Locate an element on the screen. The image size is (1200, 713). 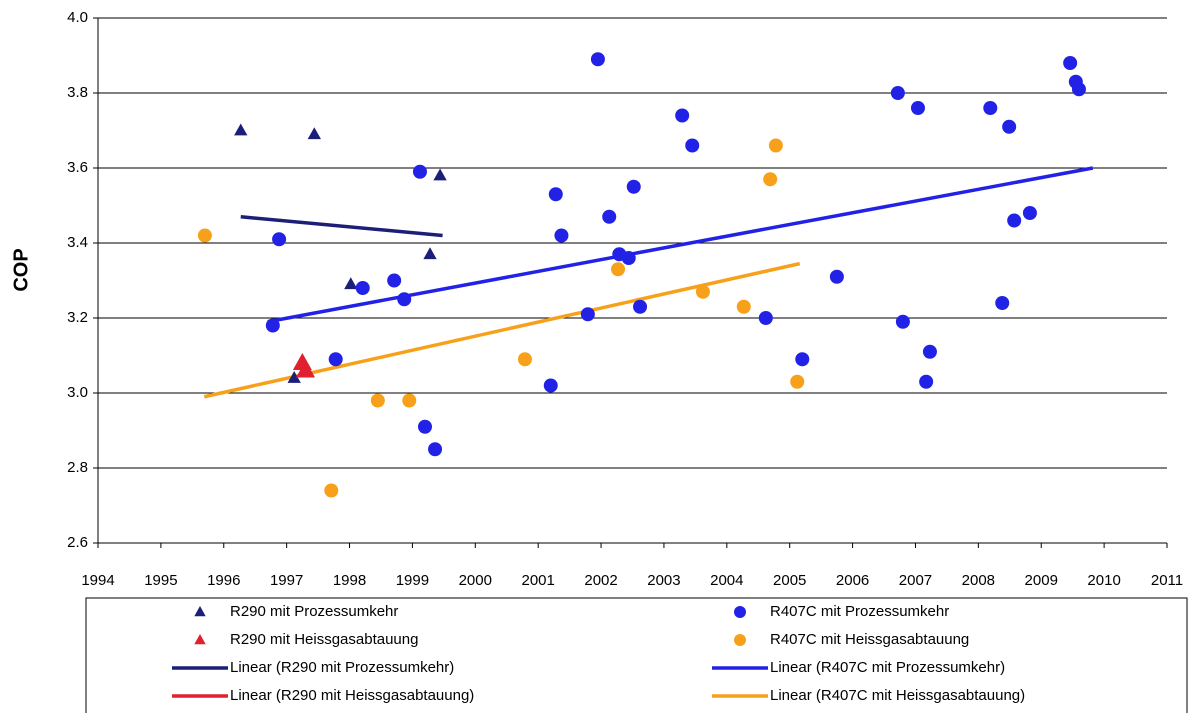
legend-label: R290 mit Prozessumkehr is located at coordinates (314, 611).